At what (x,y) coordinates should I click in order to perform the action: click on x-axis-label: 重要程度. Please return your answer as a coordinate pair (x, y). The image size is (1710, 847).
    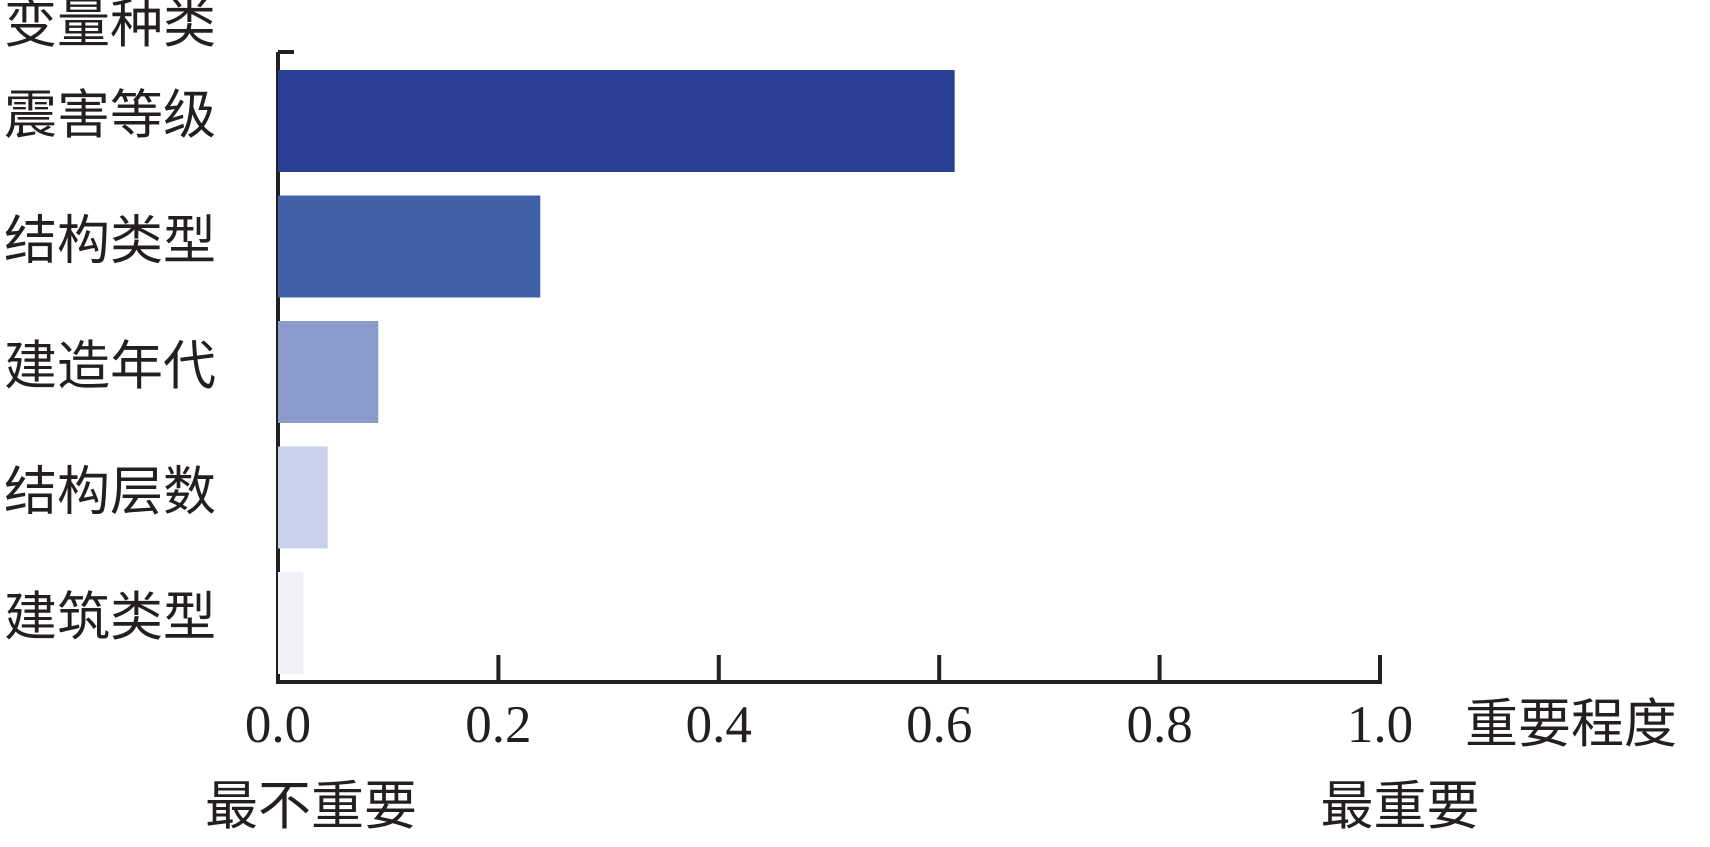
    Looking at the image, I should click on (1571, 725).